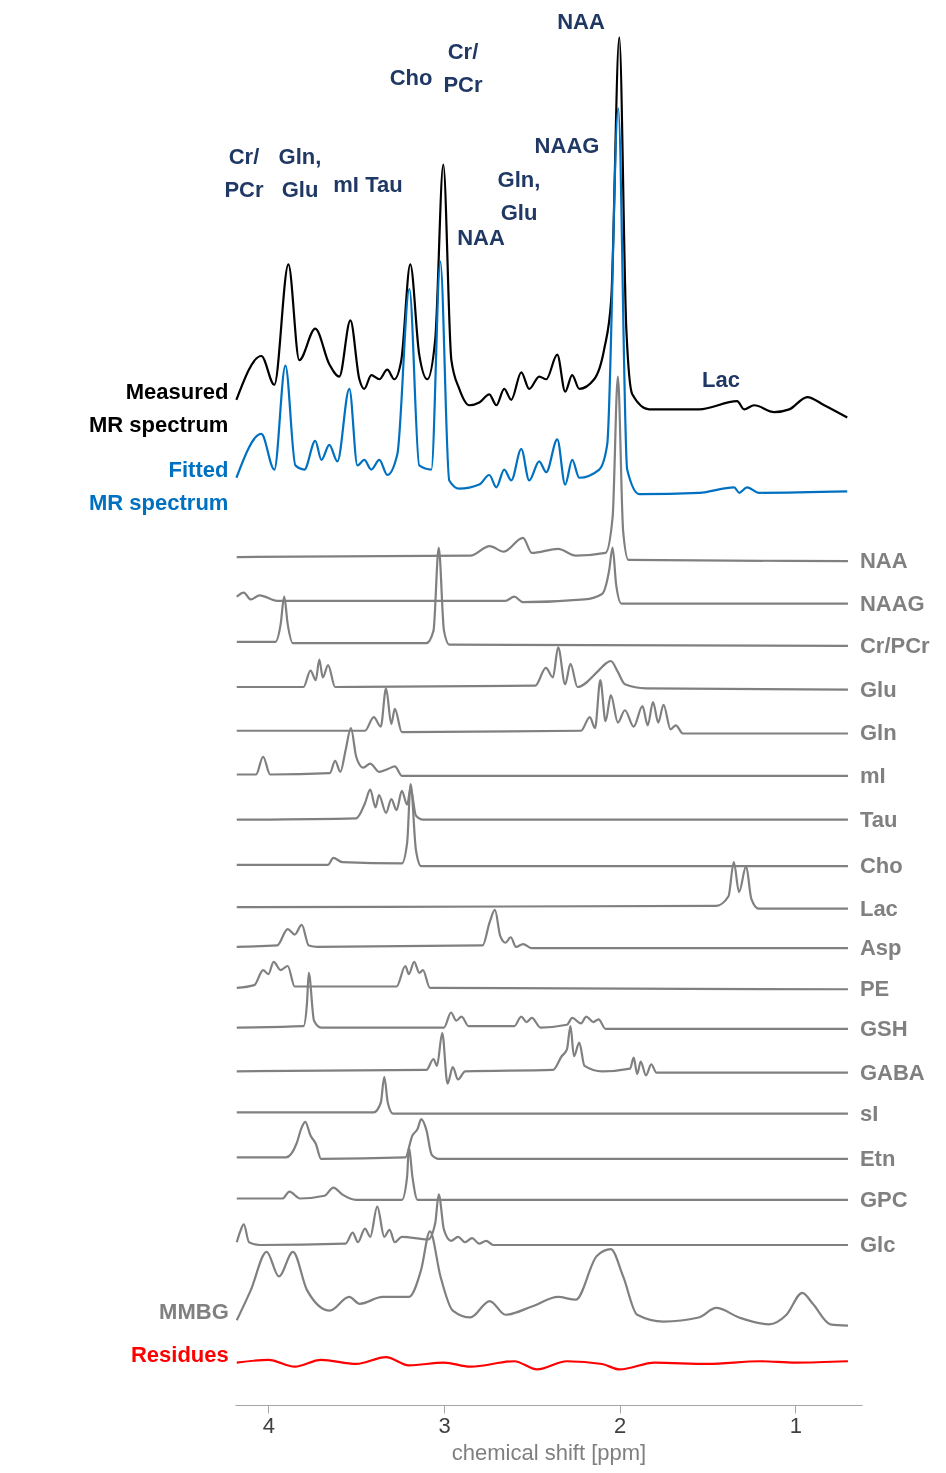 This screenshot has width=946, height=1473. I want to click on series-label: GABA, so click(892, 1072).